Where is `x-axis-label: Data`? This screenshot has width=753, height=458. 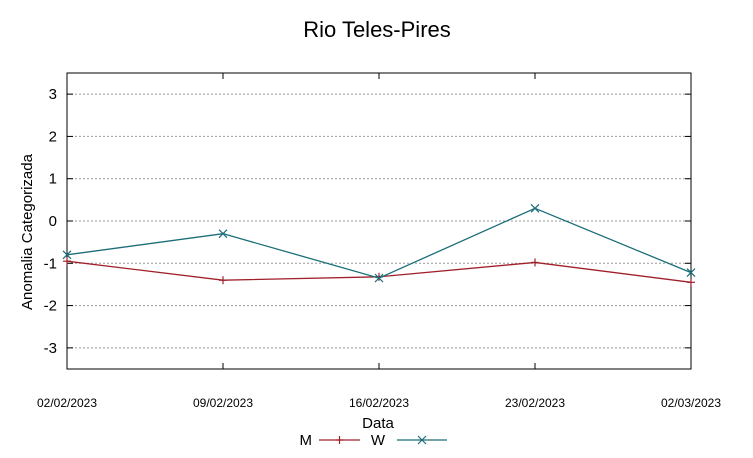 x-axis-label: Data is located at coordinates (378, 423).